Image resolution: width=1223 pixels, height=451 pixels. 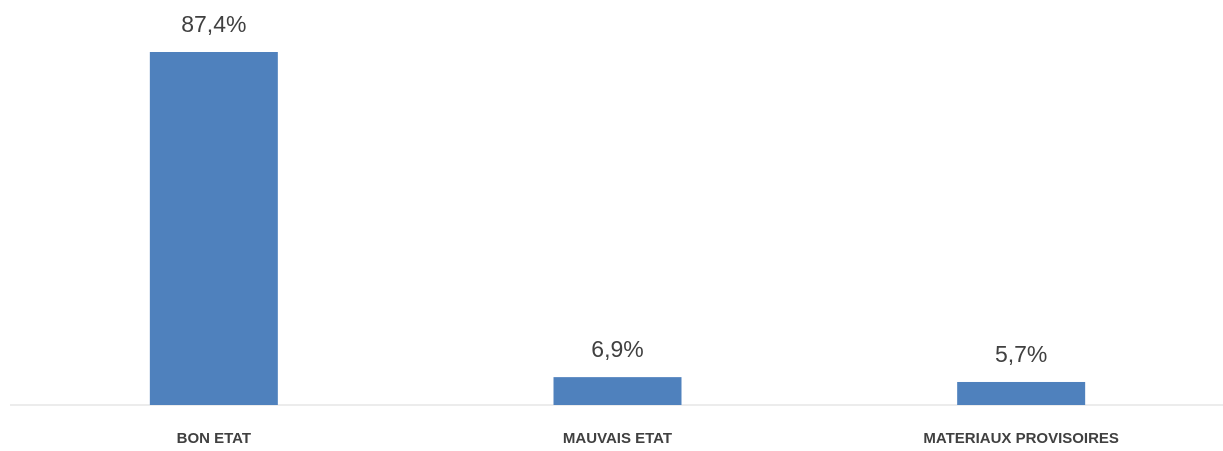 I want to click on value-label: 87,4%, so click(x=213, y=24).